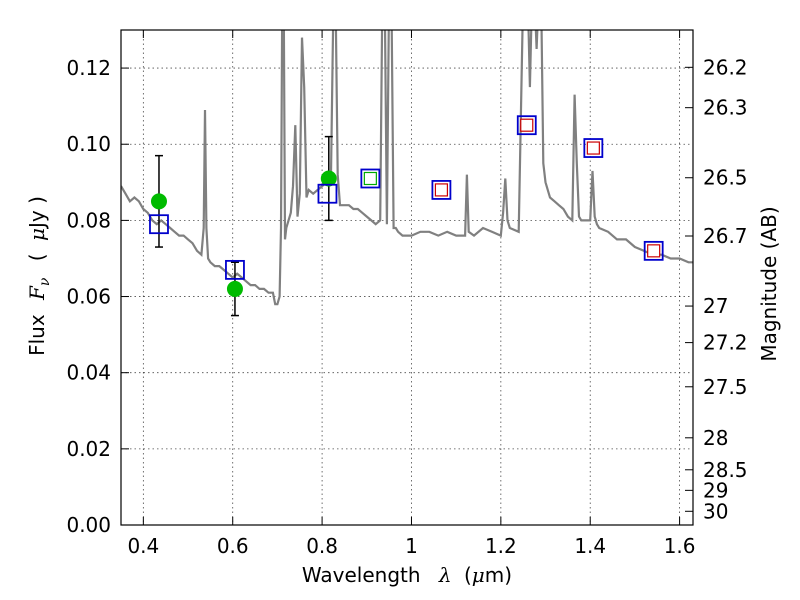 The image size is (800, 600). Describe the element at coordinates (725, 67) in the screenshot. I see `magnitude-tick-label: 26.2` at that location.